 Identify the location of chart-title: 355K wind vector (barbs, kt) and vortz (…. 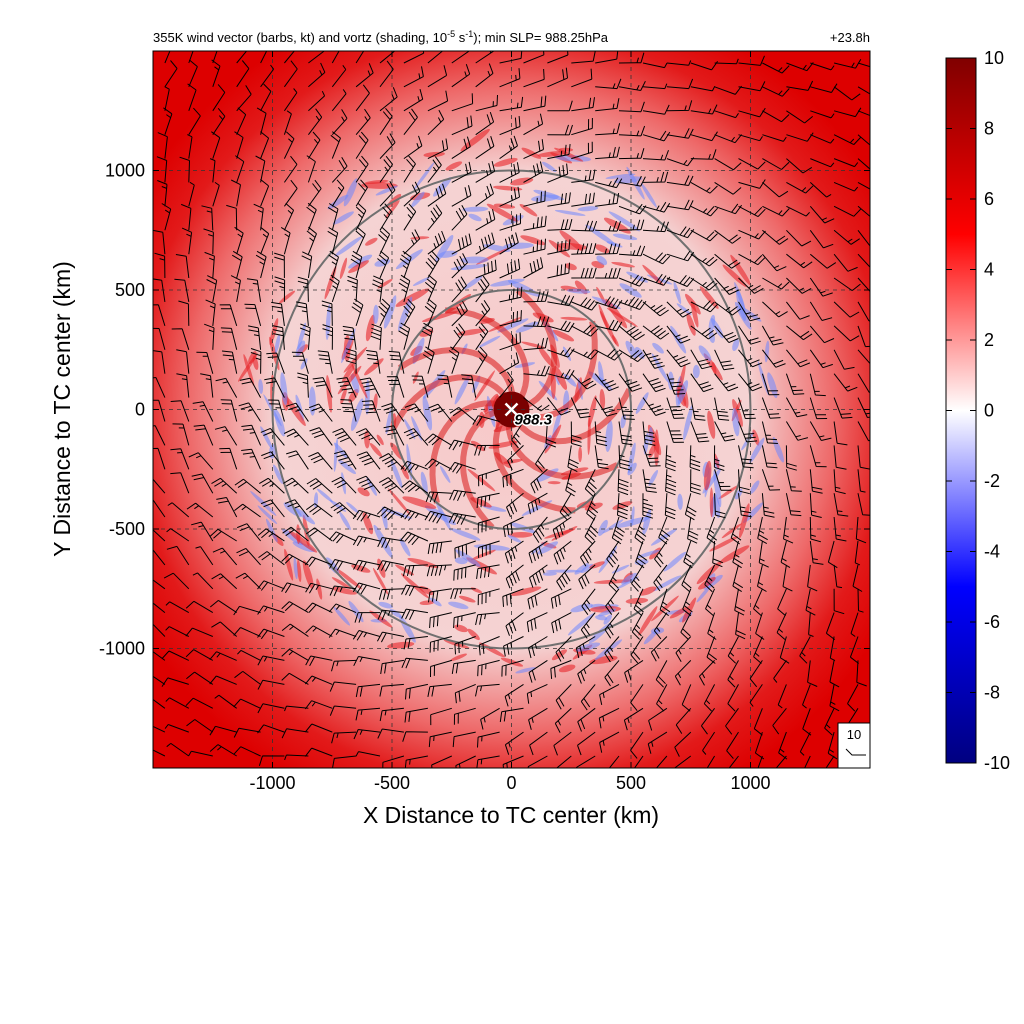
(381, 37).